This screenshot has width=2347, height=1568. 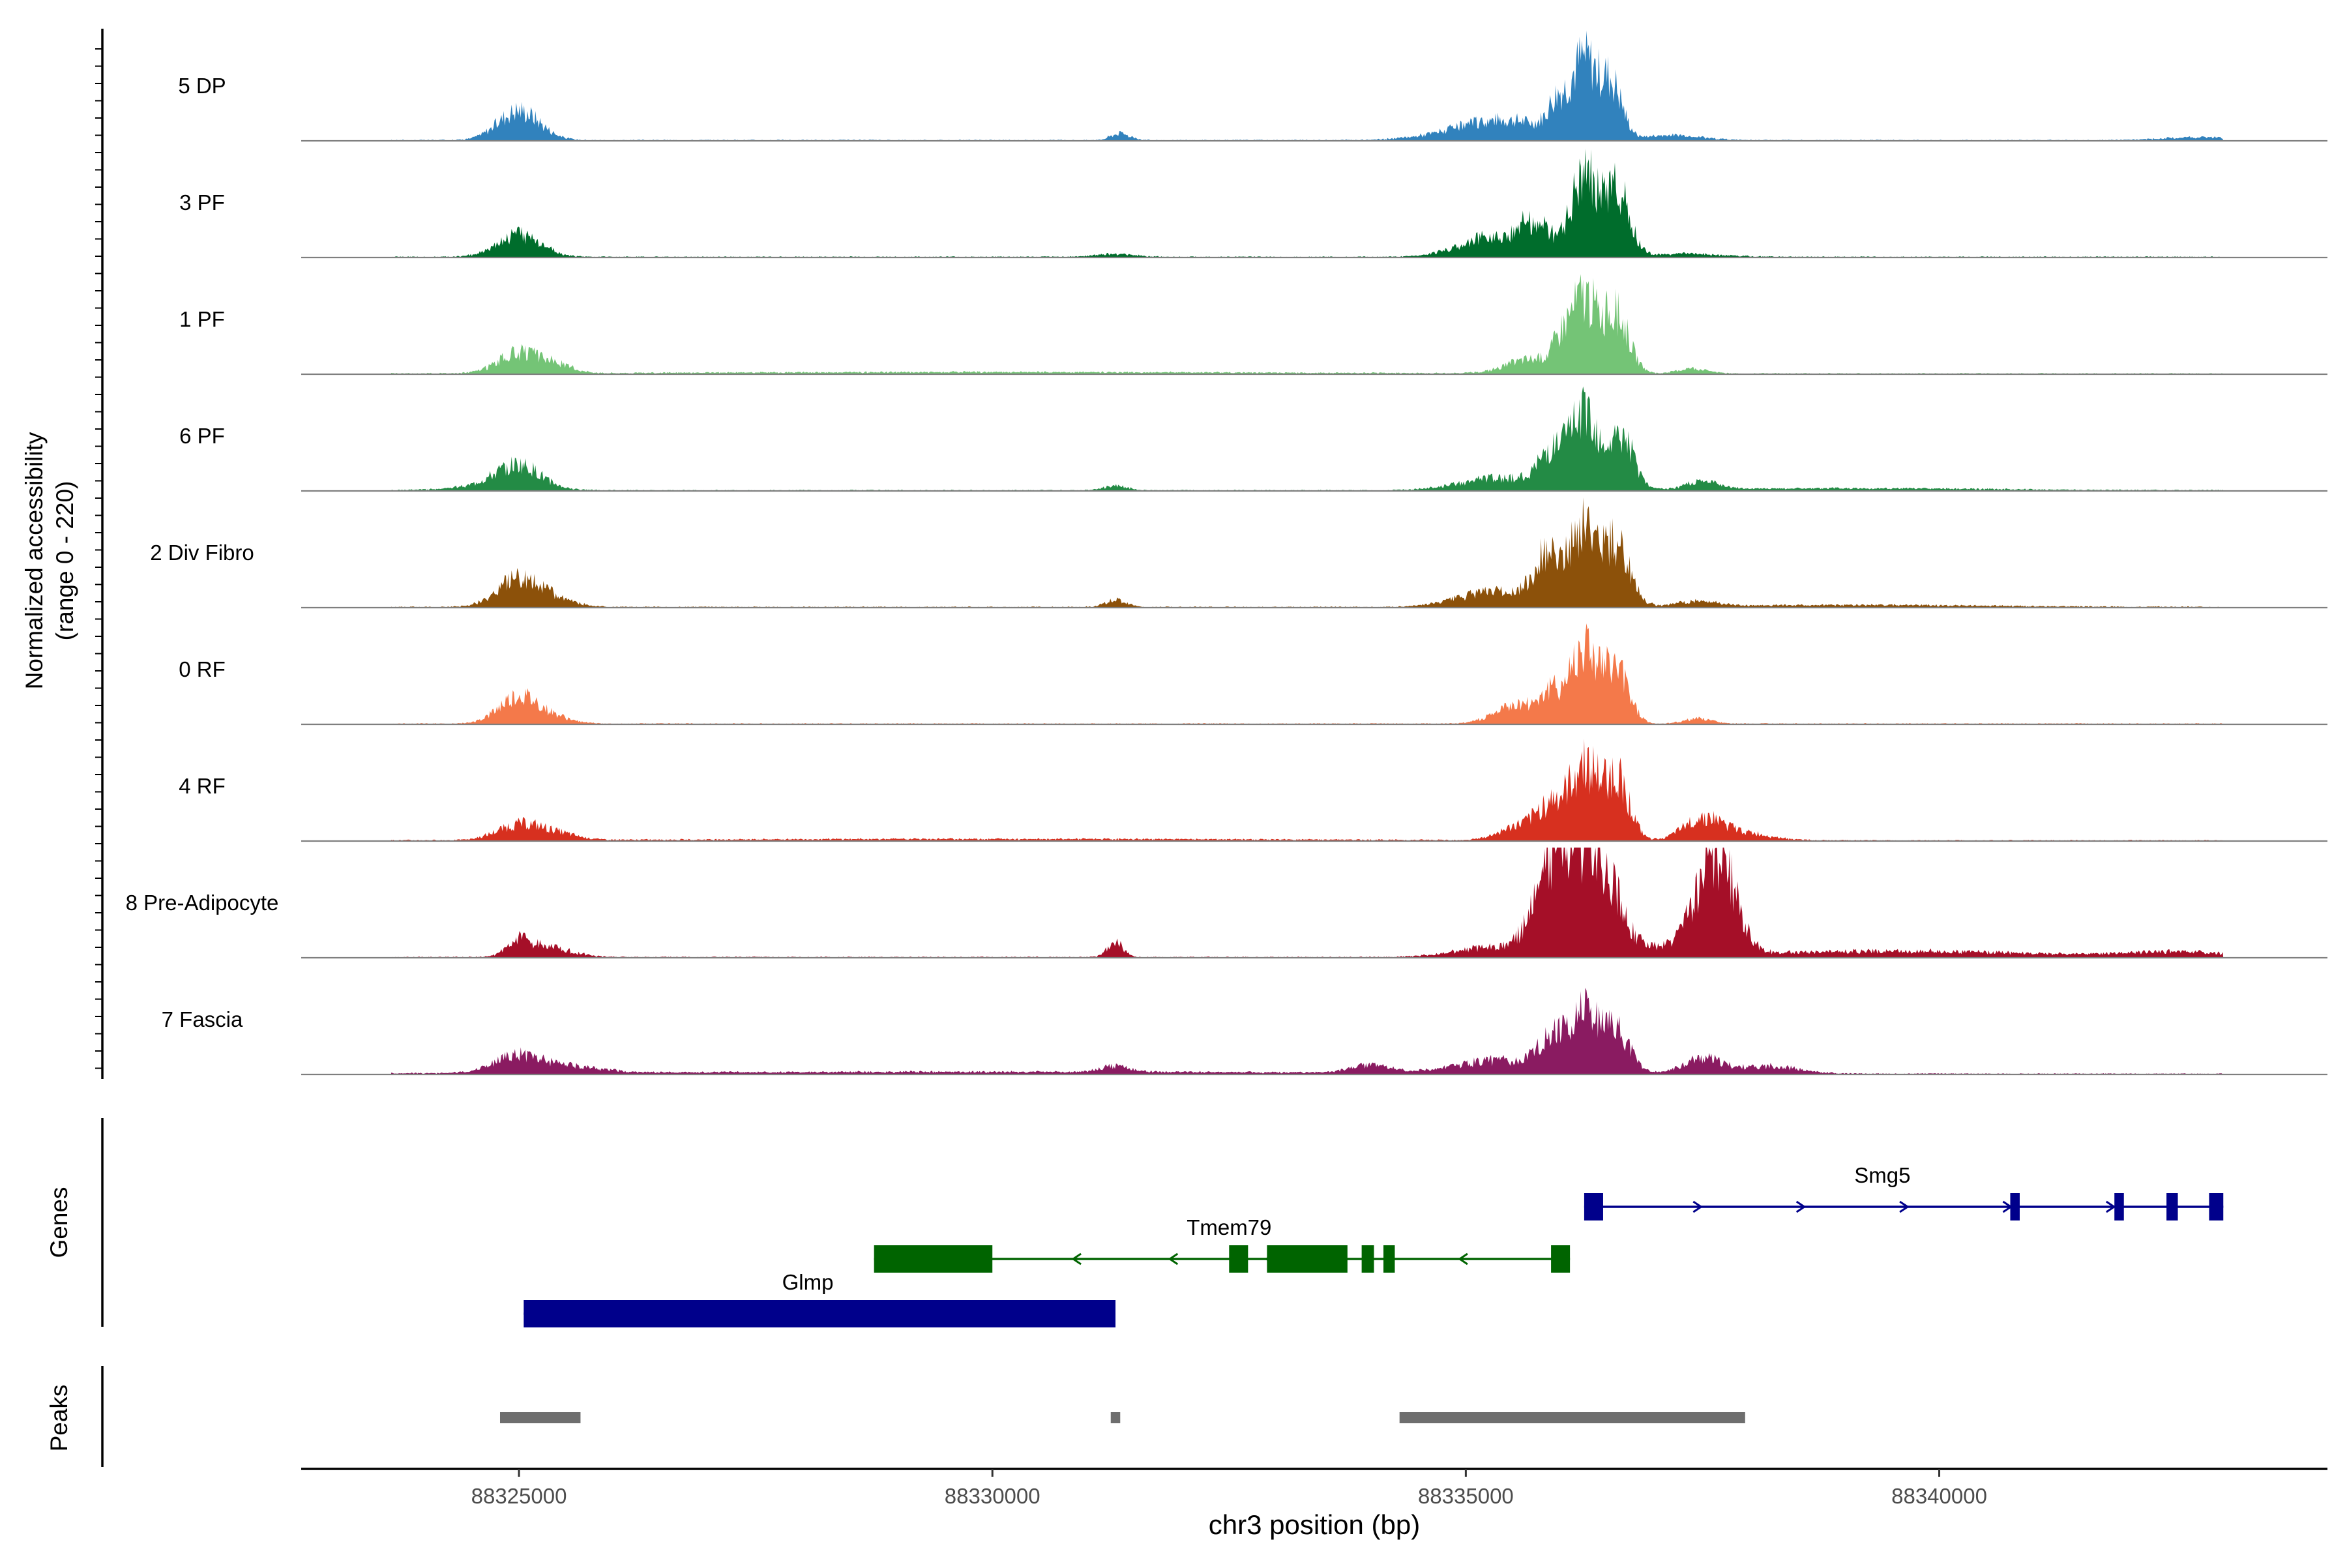 I want to click on track-7-fascia: 7 Fascia, so click(x=1244, y=1032).